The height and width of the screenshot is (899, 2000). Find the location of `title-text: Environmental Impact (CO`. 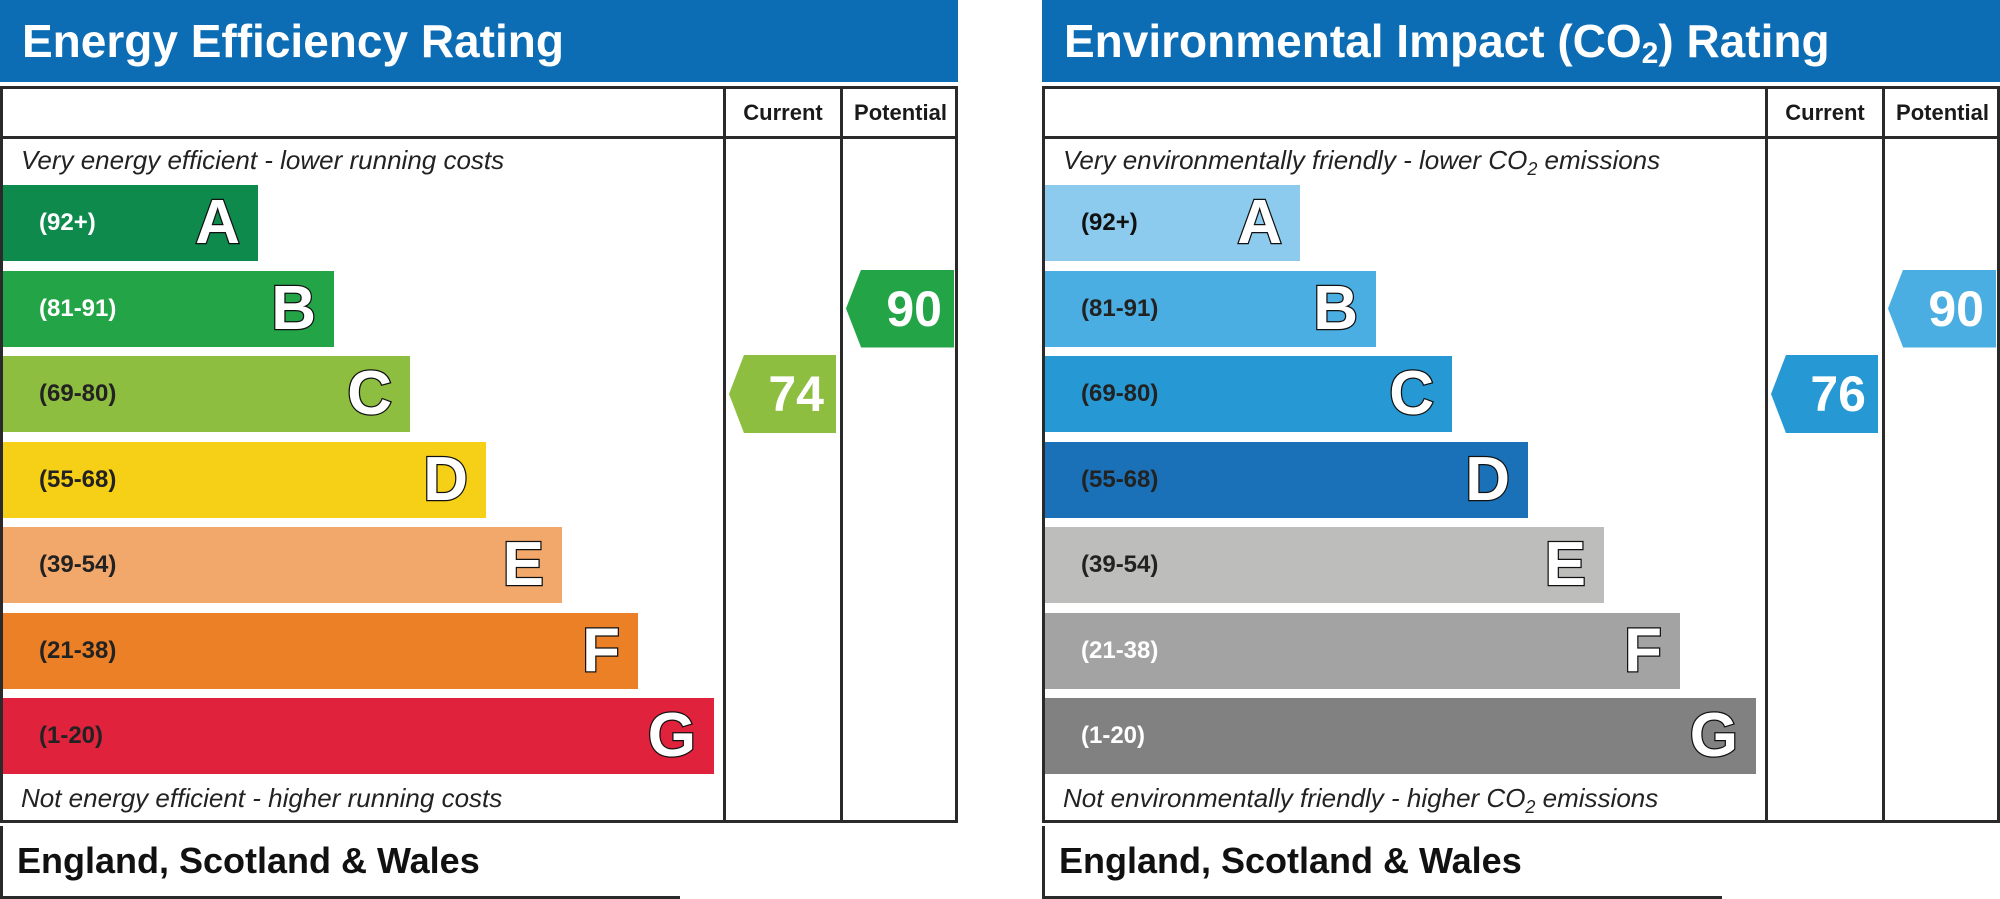

title-text: Environmental Impact (CO is located at coordinates (1353, 41).